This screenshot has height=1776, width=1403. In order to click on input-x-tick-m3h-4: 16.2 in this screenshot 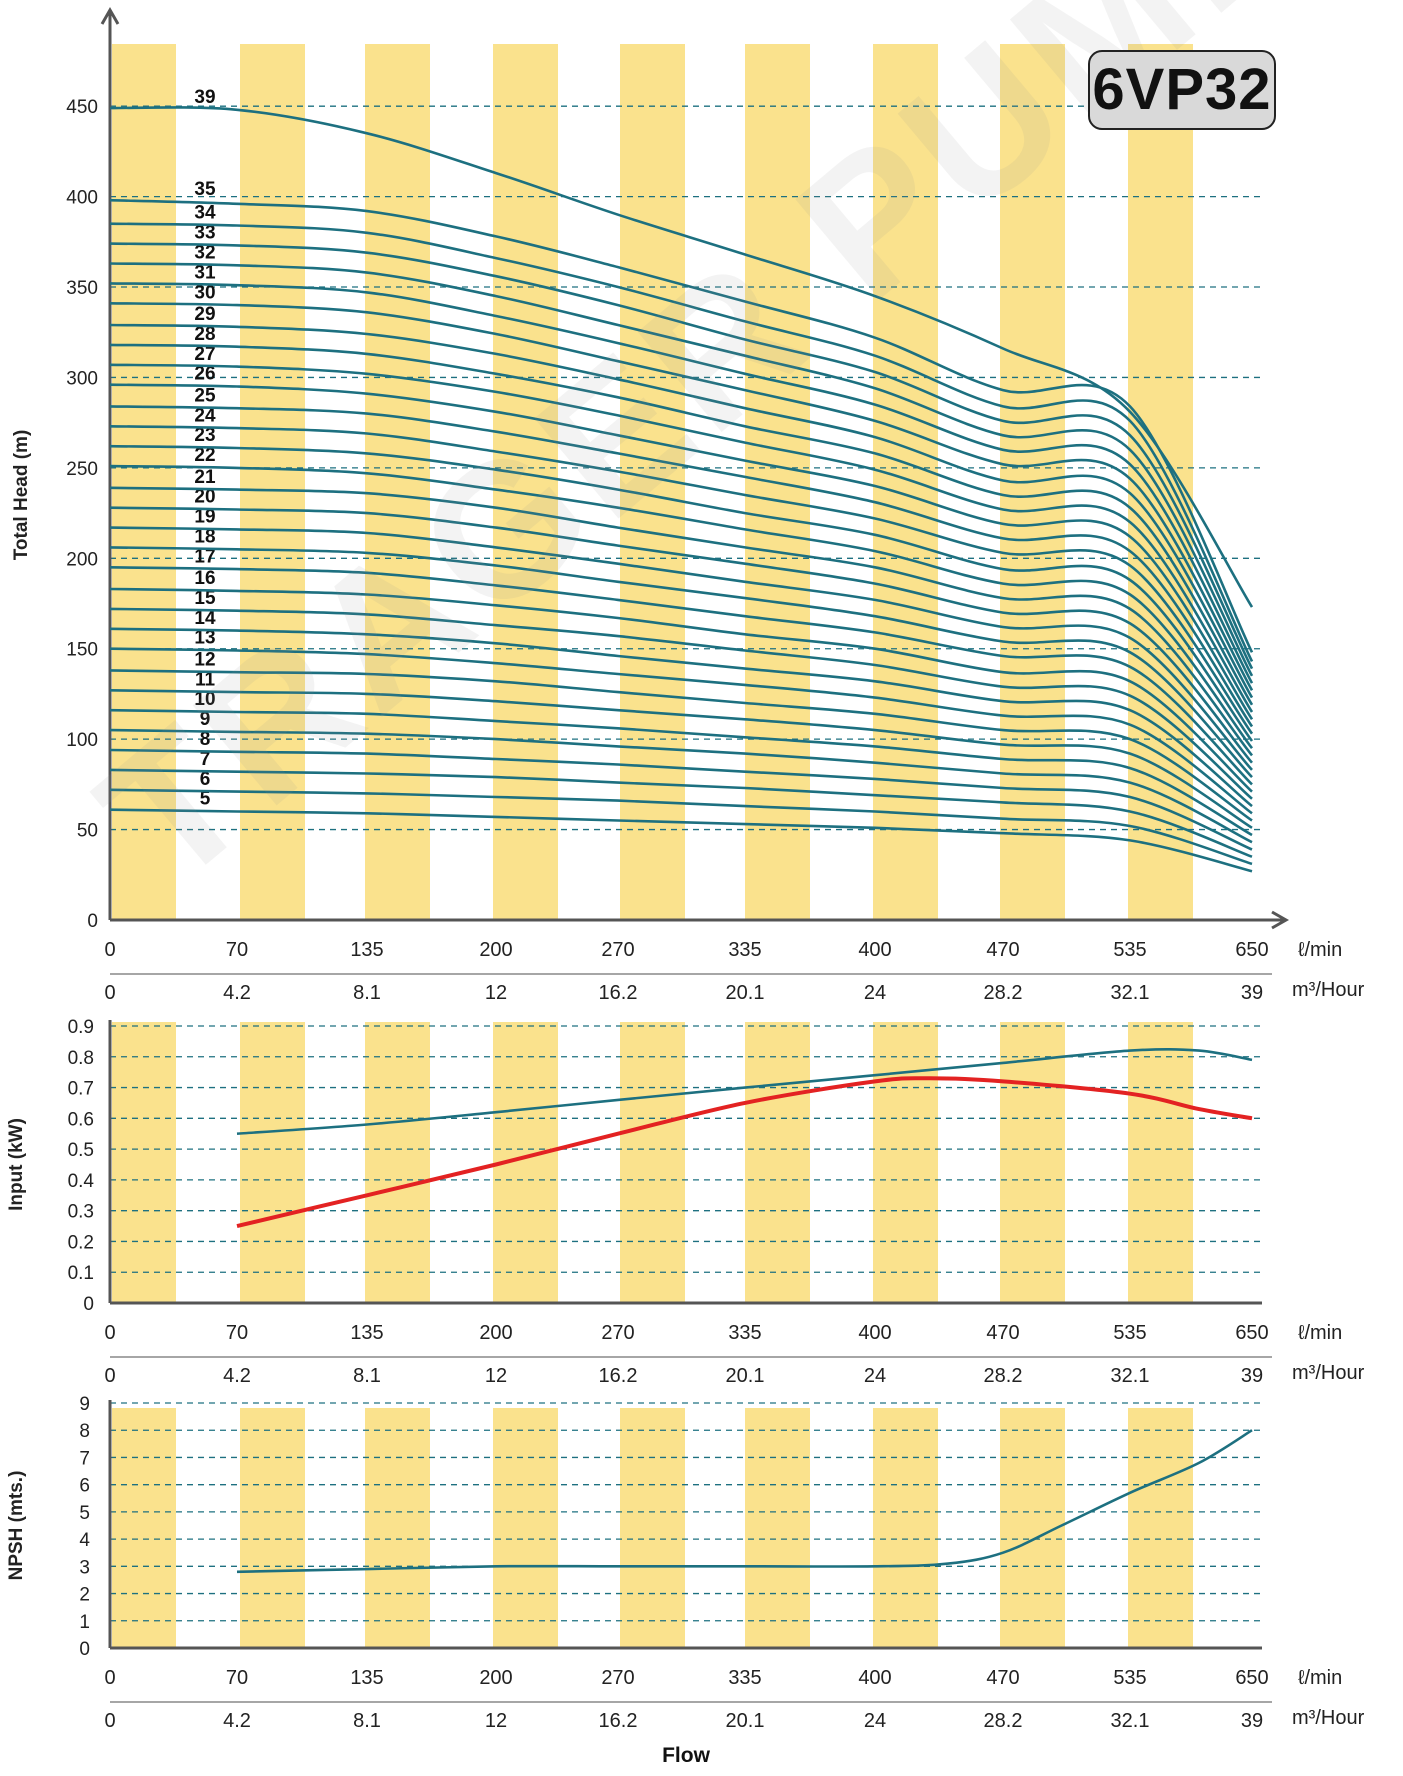, I will do `click(618, 1376)`.